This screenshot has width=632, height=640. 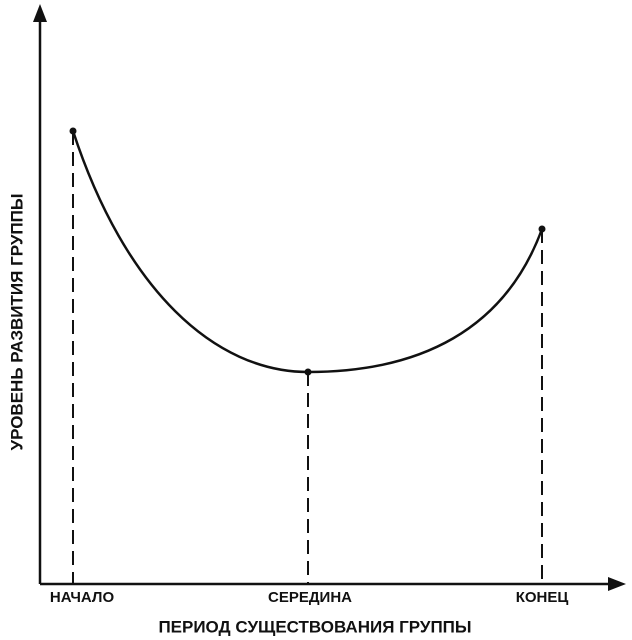 I want to click on stage-label: КОНЕЦ, so click(x=542, y=597).